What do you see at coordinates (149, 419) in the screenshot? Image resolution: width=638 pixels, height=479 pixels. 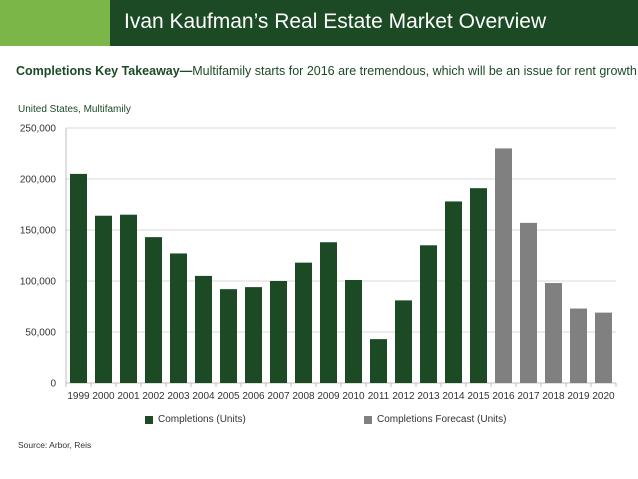 I see `legend-swatch-actual` at bounding box center [149, 419].